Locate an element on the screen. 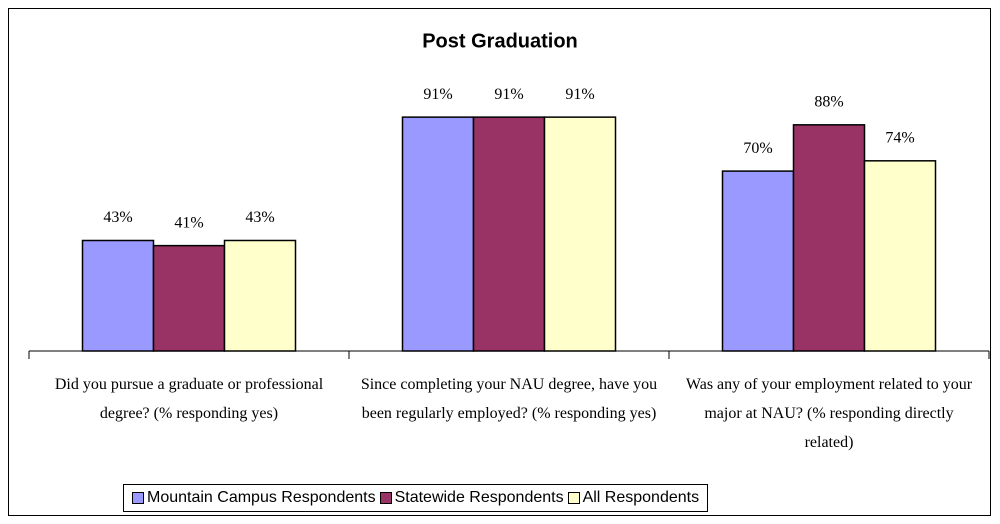  legend-label: All Respondents is located at coordinates (641, 497).